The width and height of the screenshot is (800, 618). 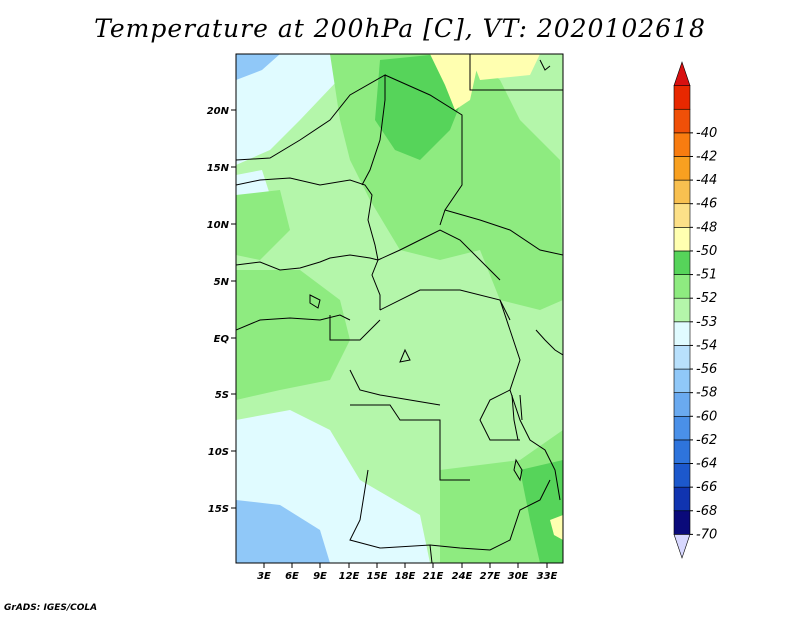 I want to click on lat-tick-label: 15N, so click(x=218, y=168).